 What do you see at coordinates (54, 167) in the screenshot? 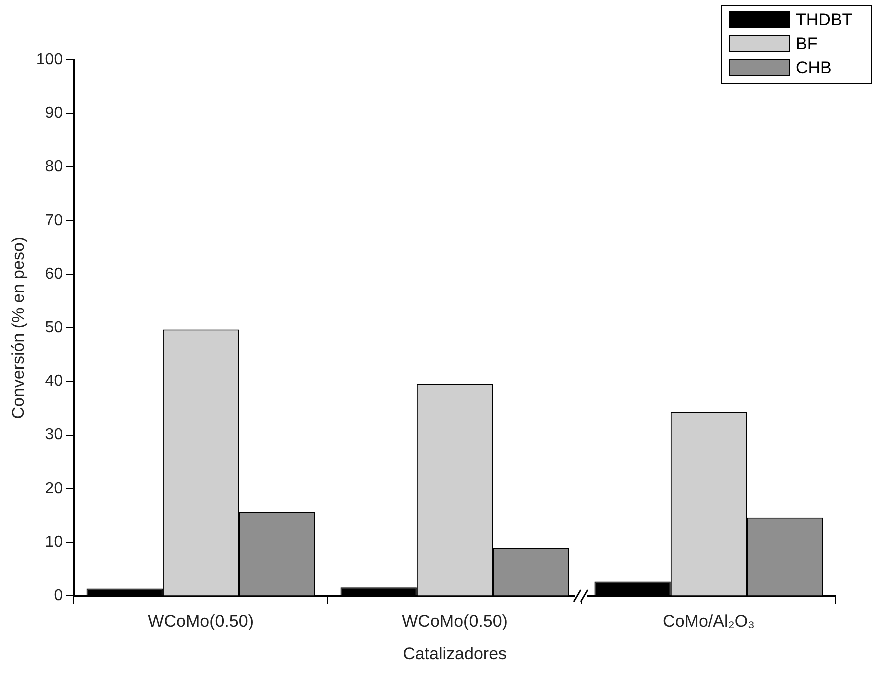
I see `y-tick-label: 80` at bounding box center [54, 167].